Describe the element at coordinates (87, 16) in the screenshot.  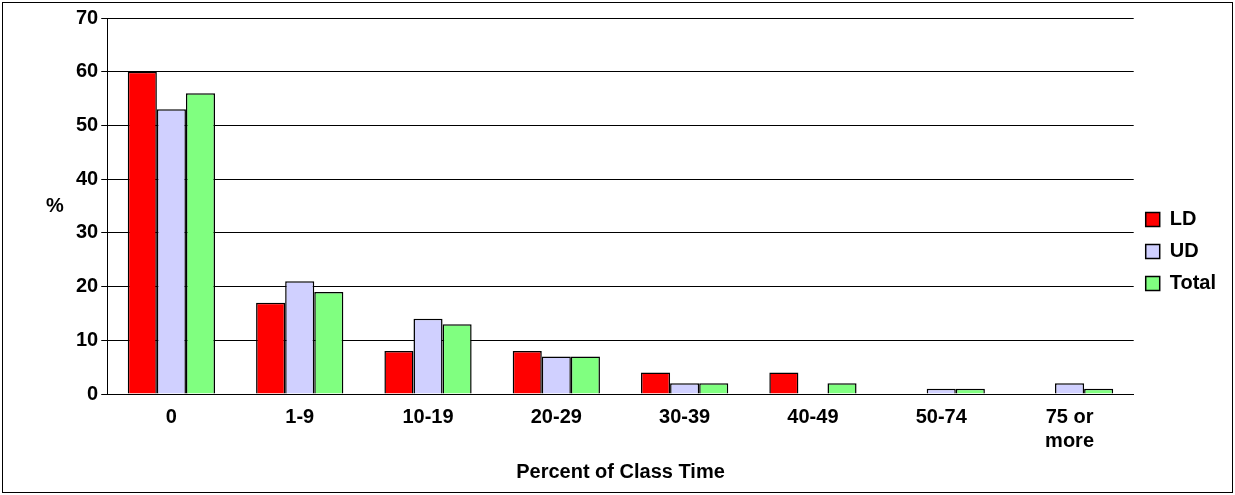
I see `y-tick-label: 70` at that location.